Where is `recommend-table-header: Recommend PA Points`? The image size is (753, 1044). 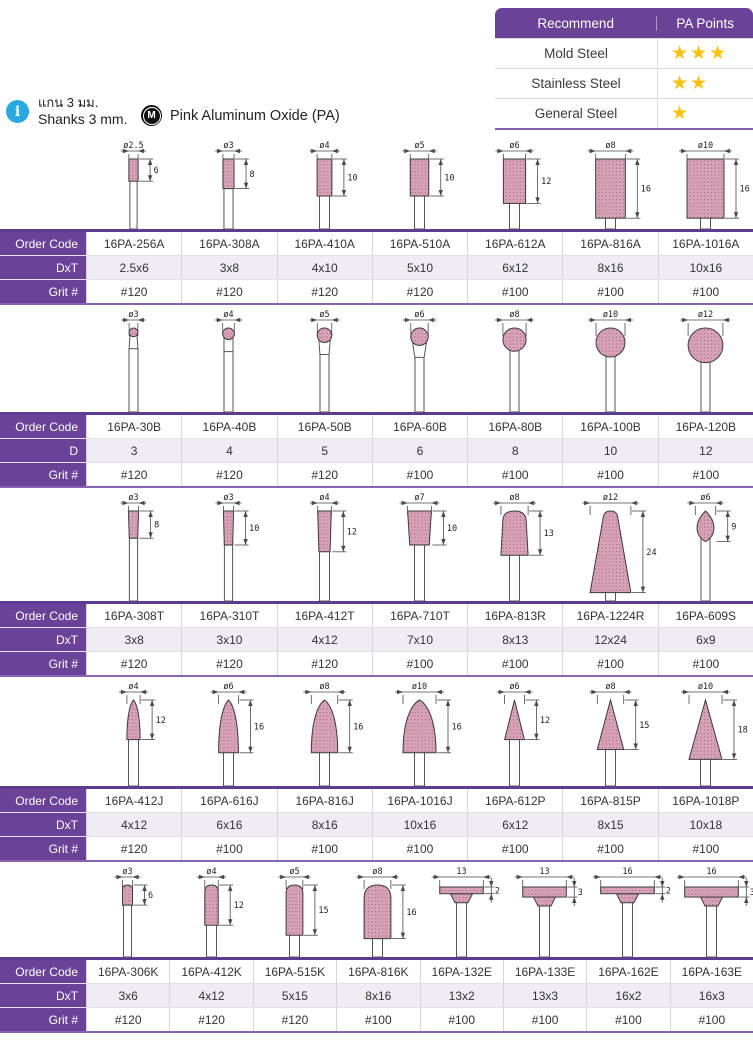
recommend-table-header: Recommend PA Points is located at coordinates (624, 23).